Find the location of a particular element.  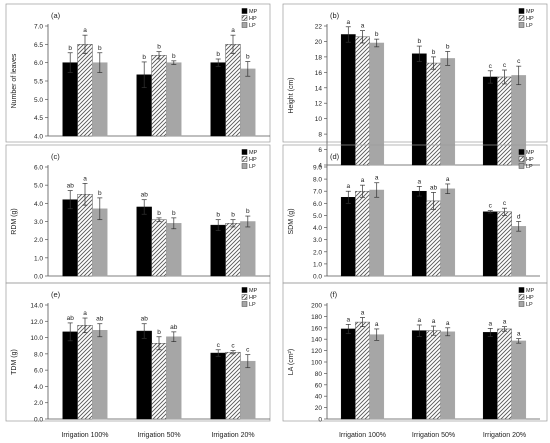

y-tick-label: 200 is located at coordinates (316, 306).